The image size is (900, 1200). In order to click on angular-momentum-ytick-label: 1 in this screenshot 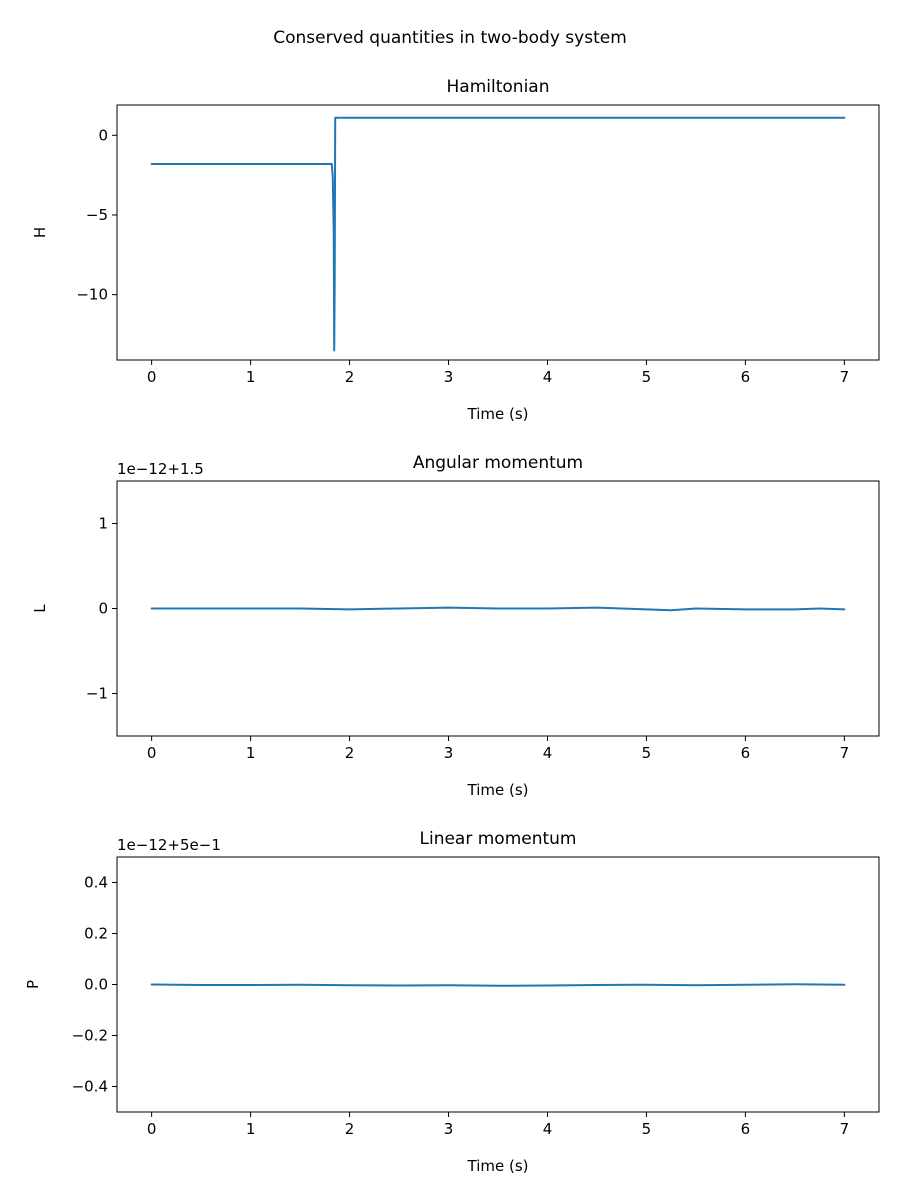, I will do `click(103, 524)`.